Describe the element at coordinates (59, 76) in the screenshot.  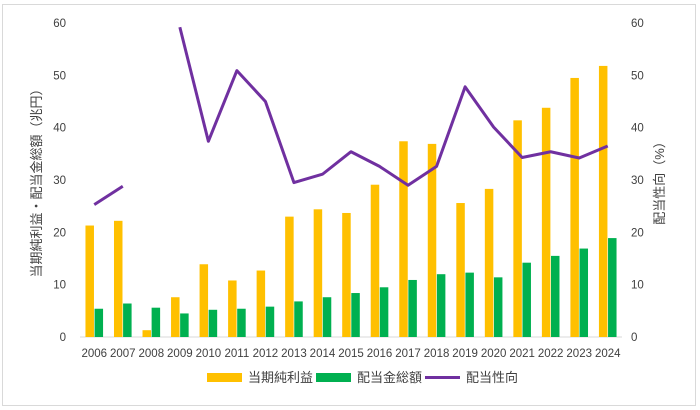
I see `left-tick-label: 50` at that location.